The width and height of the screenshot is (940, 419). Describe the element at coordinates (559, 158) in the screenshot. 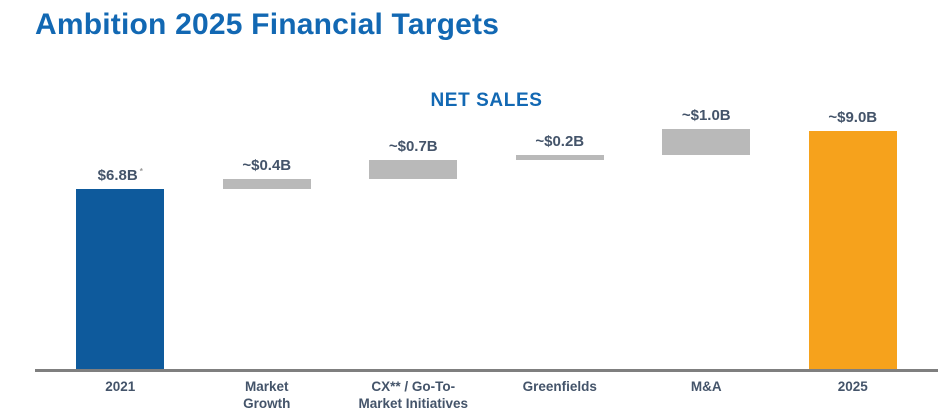

I see `waterfall-bar-greenfields` at that location.